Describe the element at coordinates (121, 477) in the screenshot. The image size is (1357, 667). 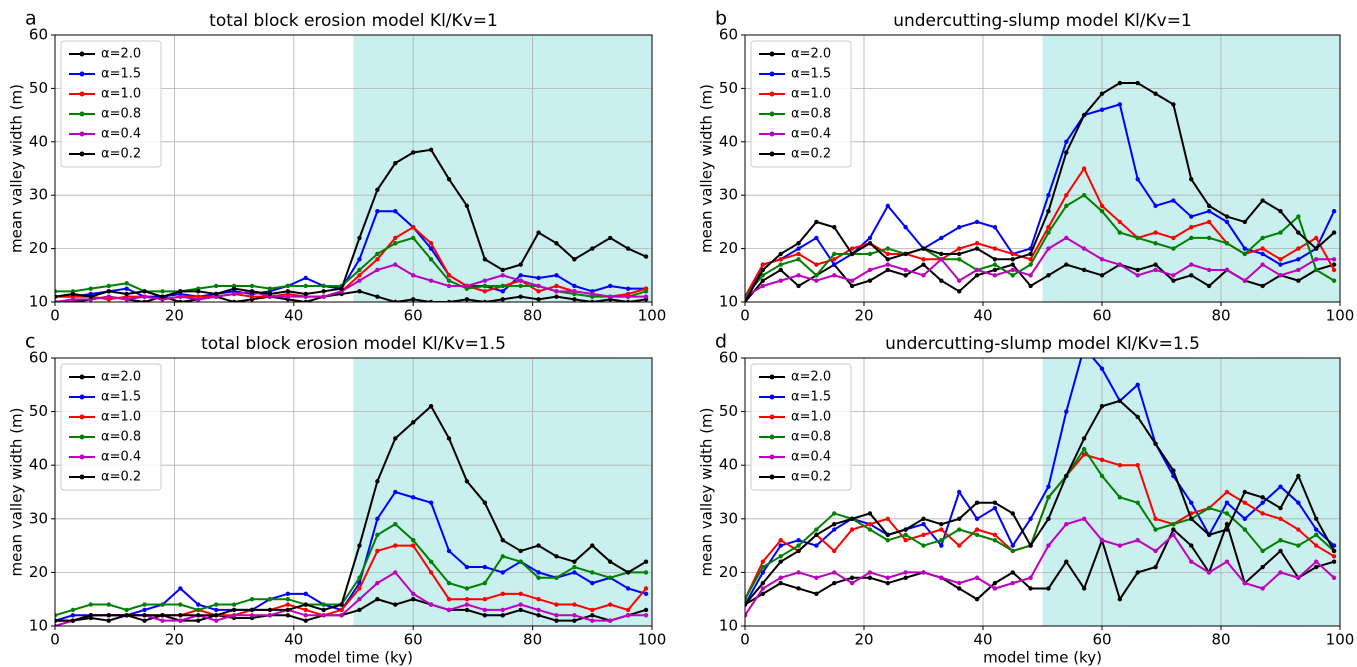
I see `legend-label: α=0.2` at that location.